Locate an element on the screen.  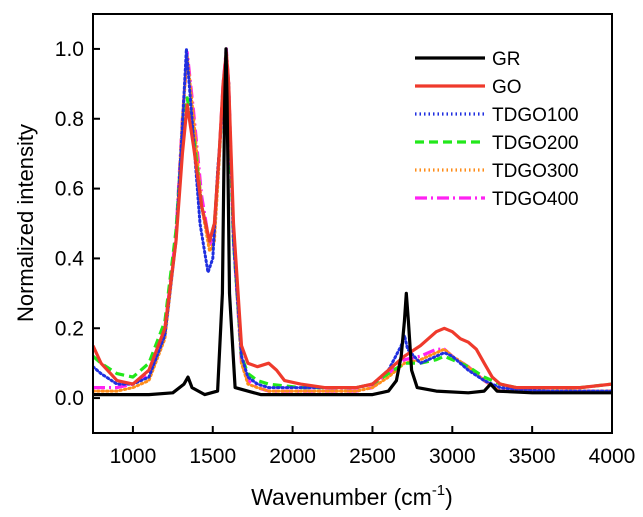
x-tick-label: 3500 is located at coordinates (532, 456).